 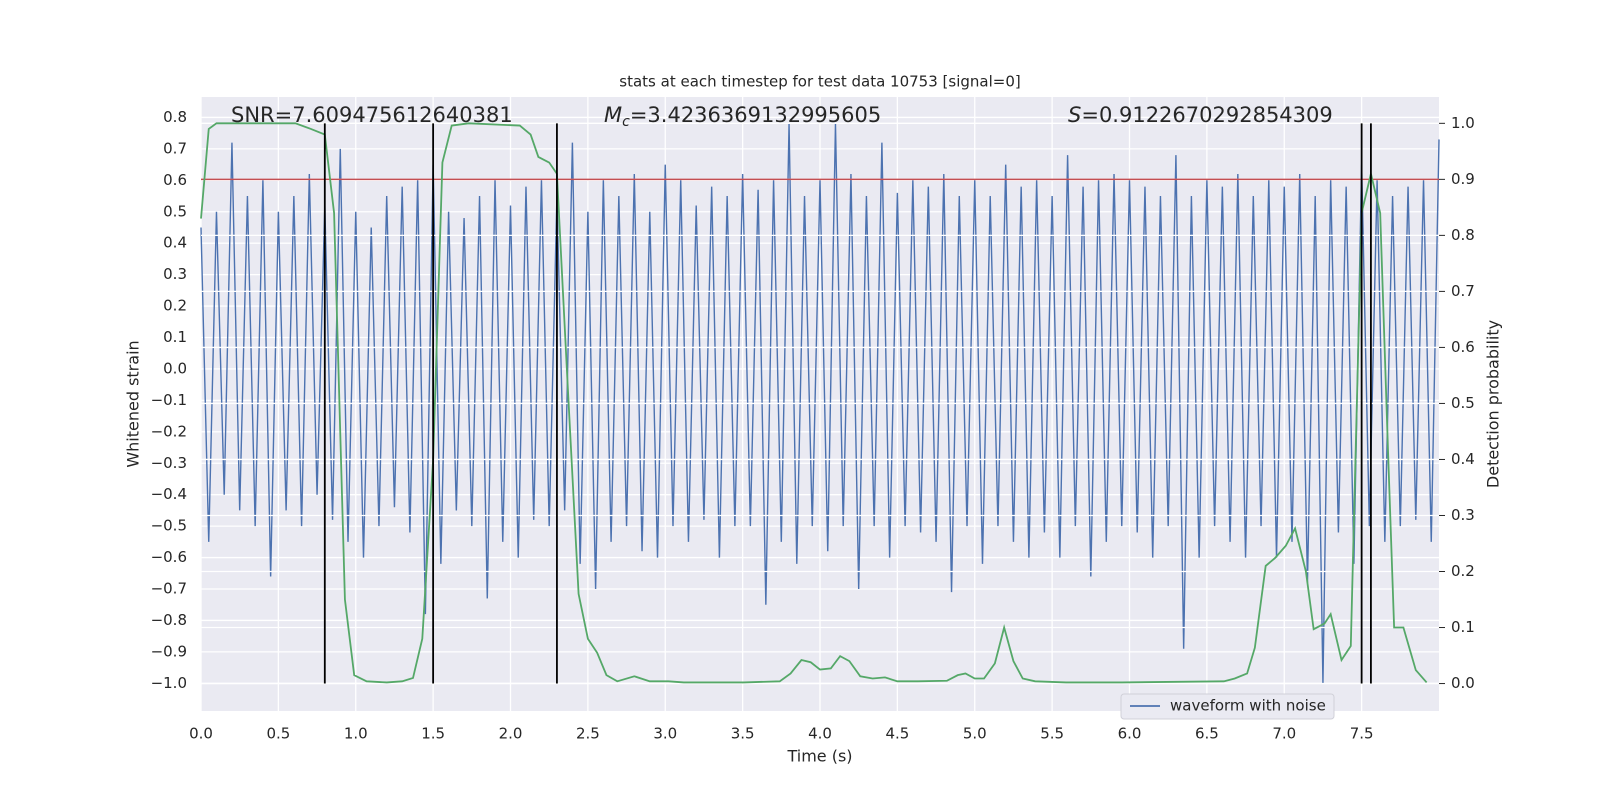 I want to click on y-tick-label: −0.4, so click(x=169, y=494).